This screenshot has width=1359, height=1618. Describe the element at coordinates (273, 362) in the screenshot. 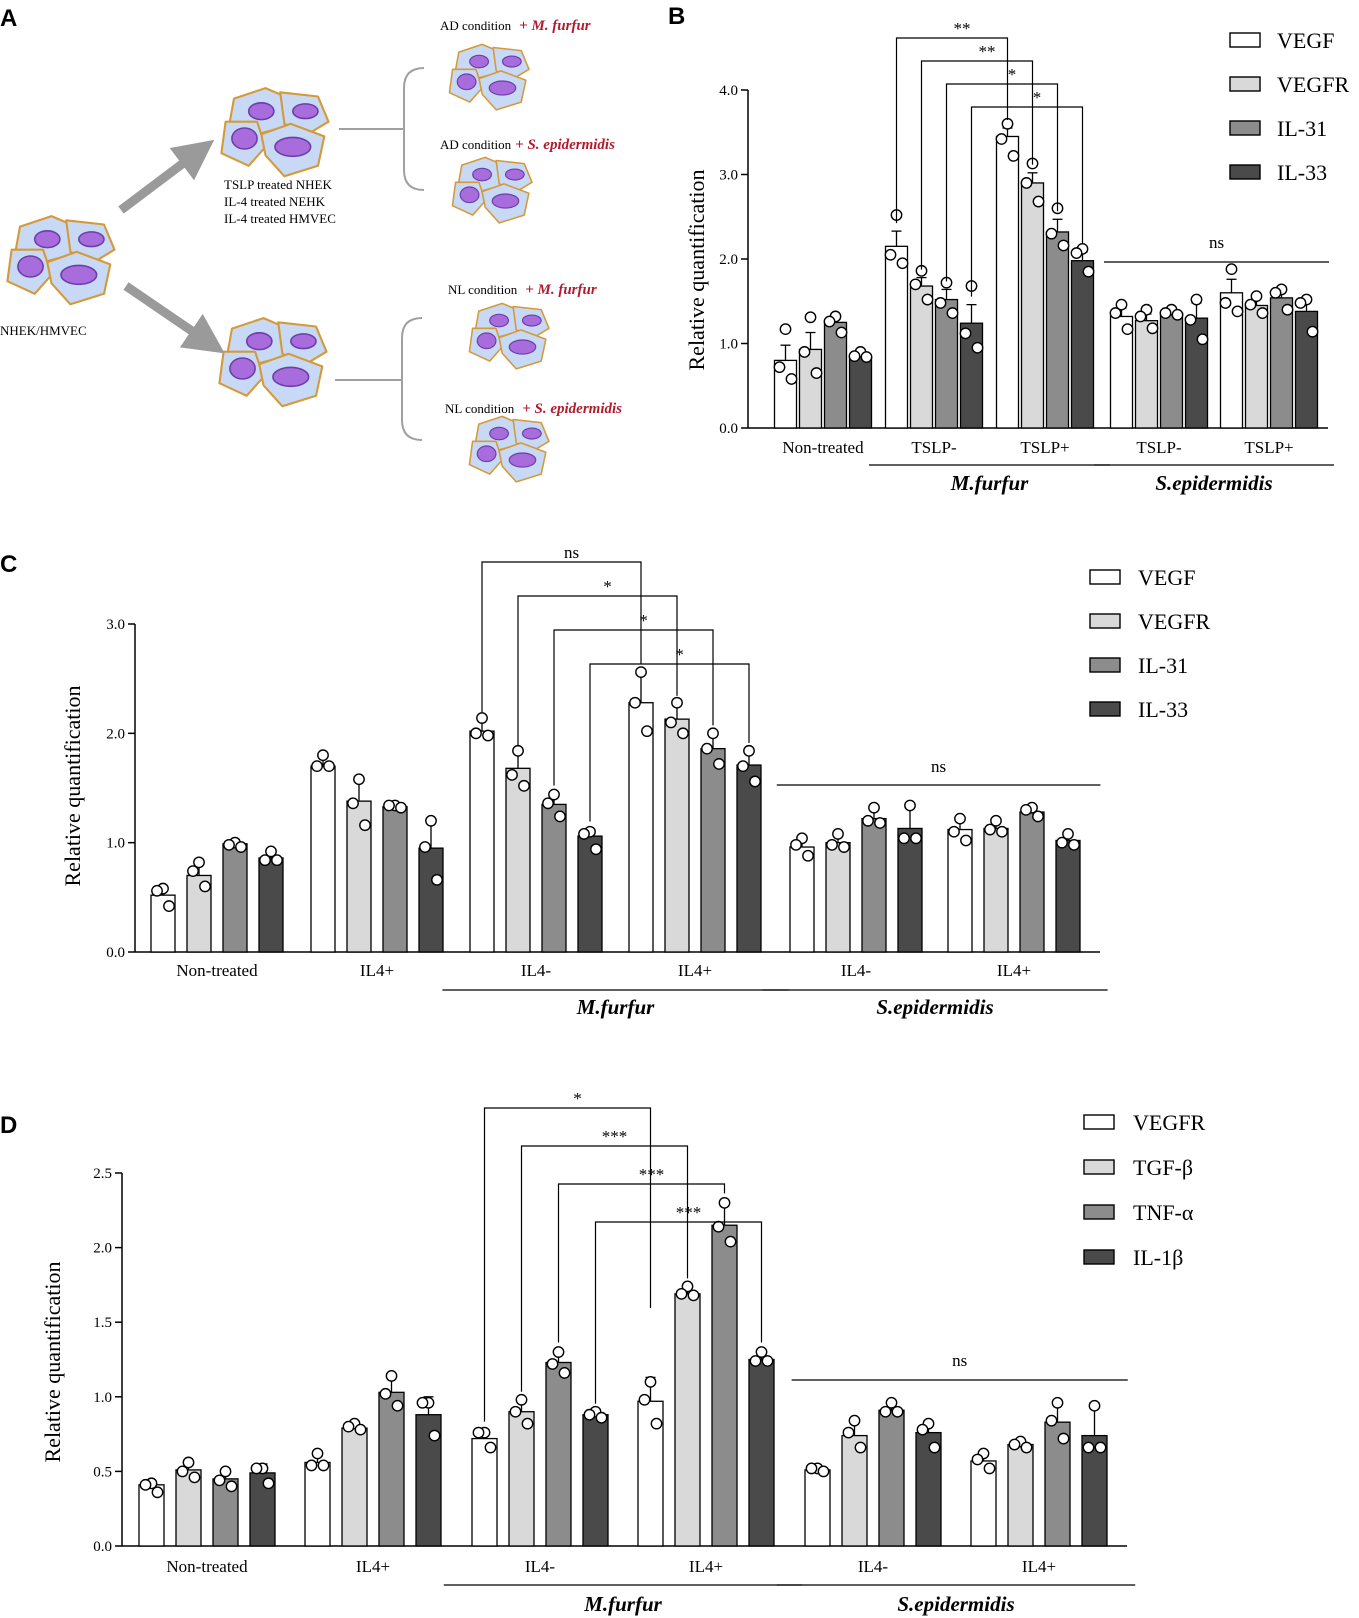

I see `cell-cluster-normal` at that location.